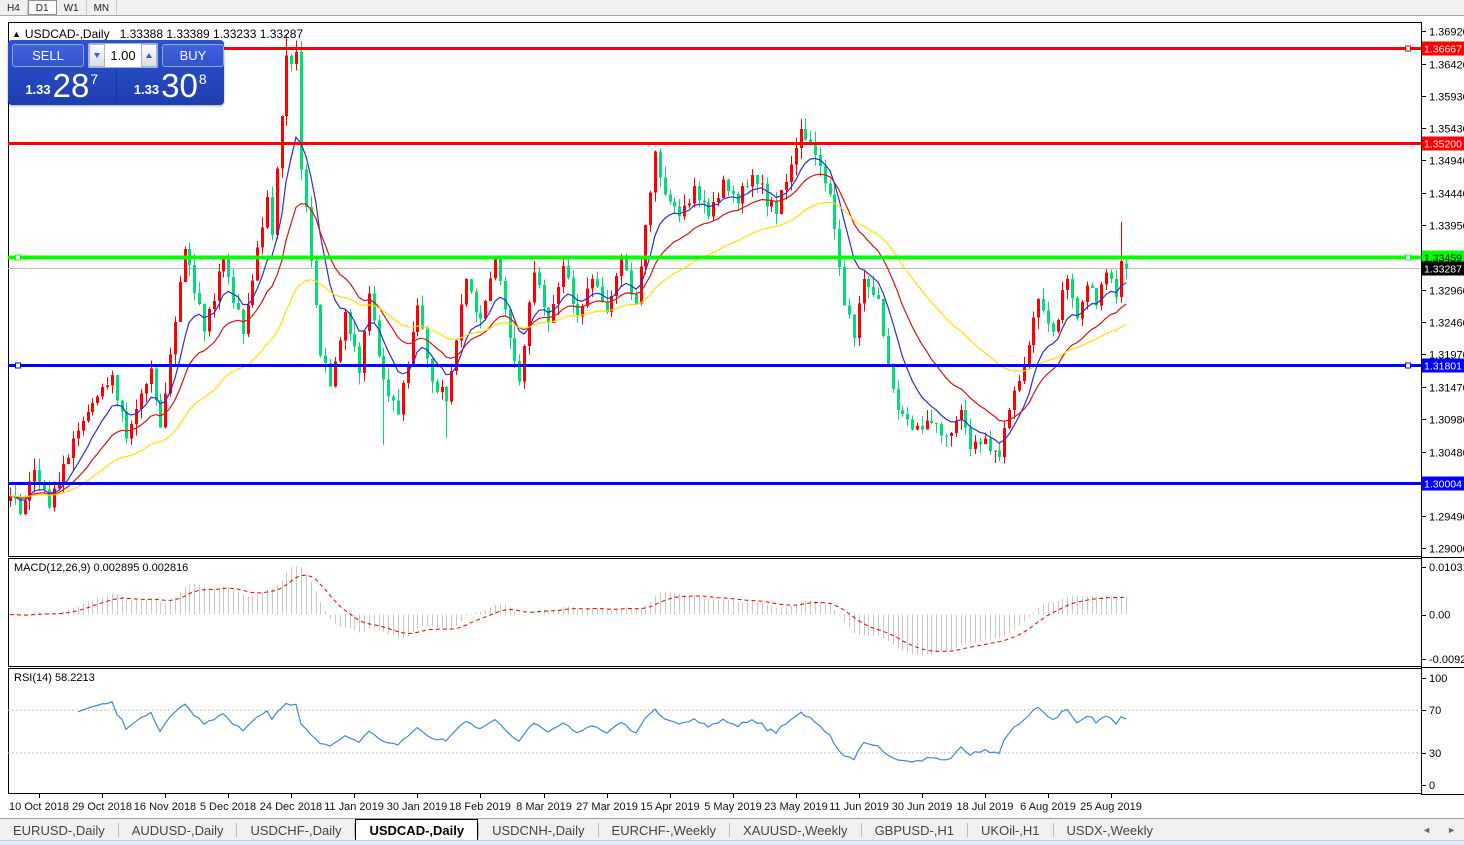 The height and width of the screenshot is (845, 1464). Describe the element at coordinates (1446, 98) in the screenshot. I see `y-axis-tick-label: 1.35930` at that location.